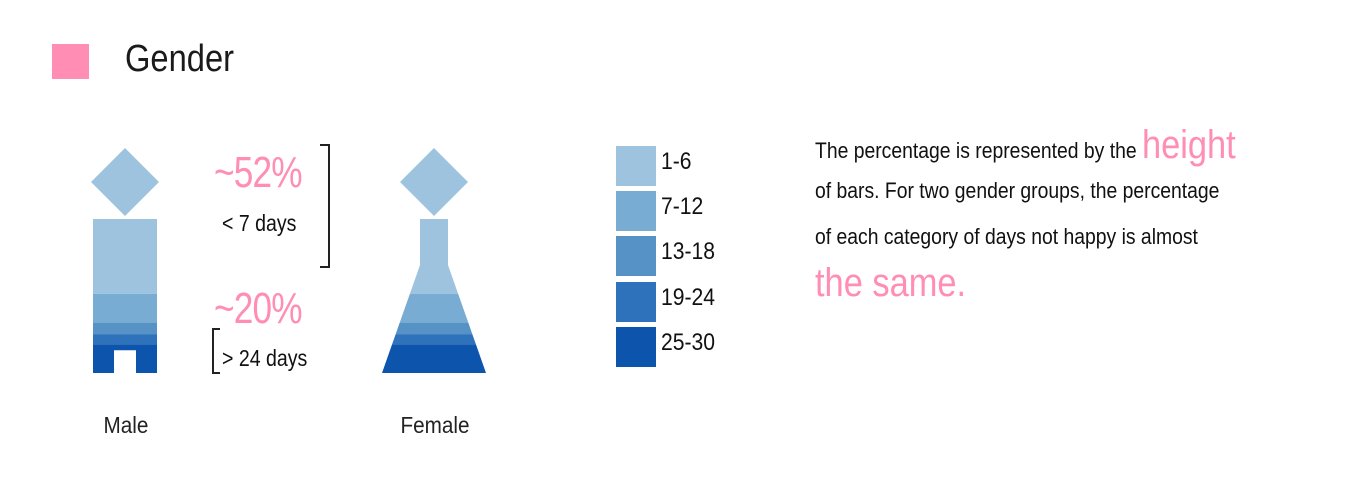  What do you see at coordinates (180, 59) in the screenshot?
I see `chart-title: Gender` at bounding box center [180, 59].